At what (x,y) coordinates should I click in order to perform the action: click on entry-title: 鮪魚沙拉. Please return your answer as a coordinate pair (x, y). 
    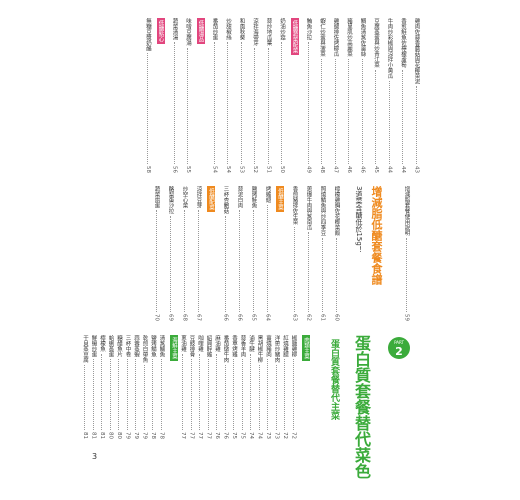
    Looking at the image, I should click on (308, 29).